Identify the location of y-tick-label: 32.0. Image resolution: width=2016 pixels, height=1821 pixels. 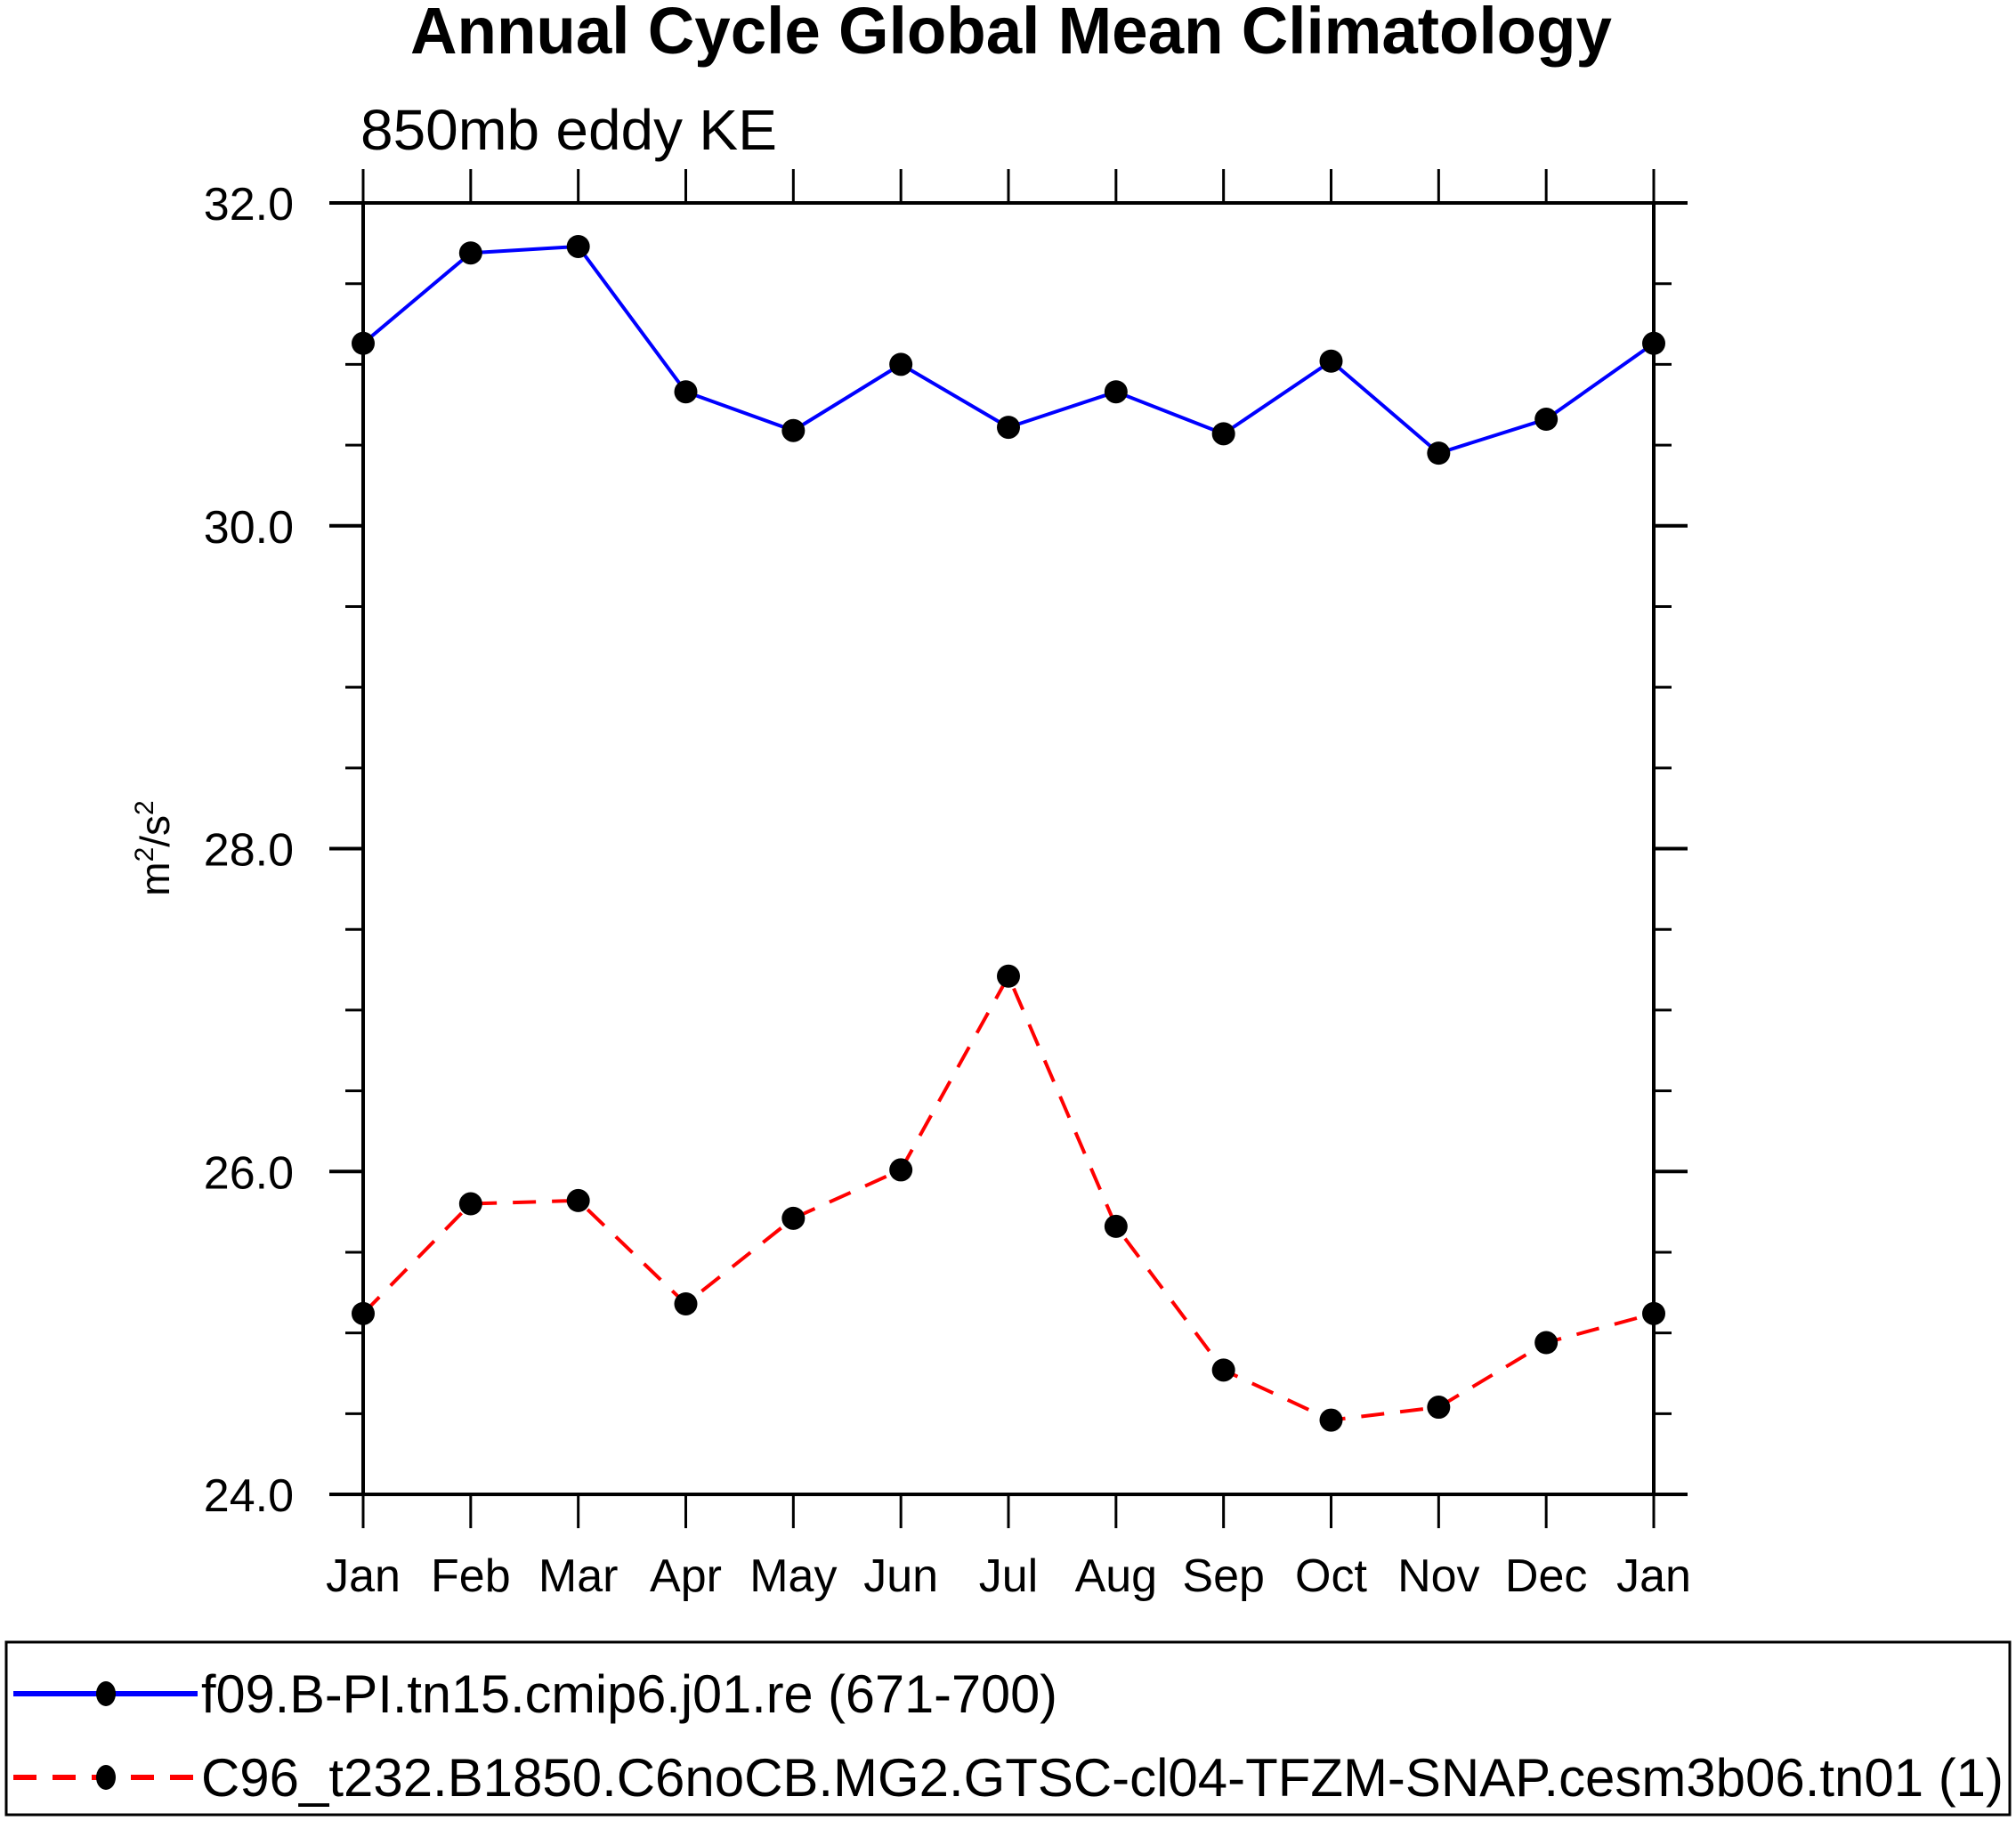
(249, 205).